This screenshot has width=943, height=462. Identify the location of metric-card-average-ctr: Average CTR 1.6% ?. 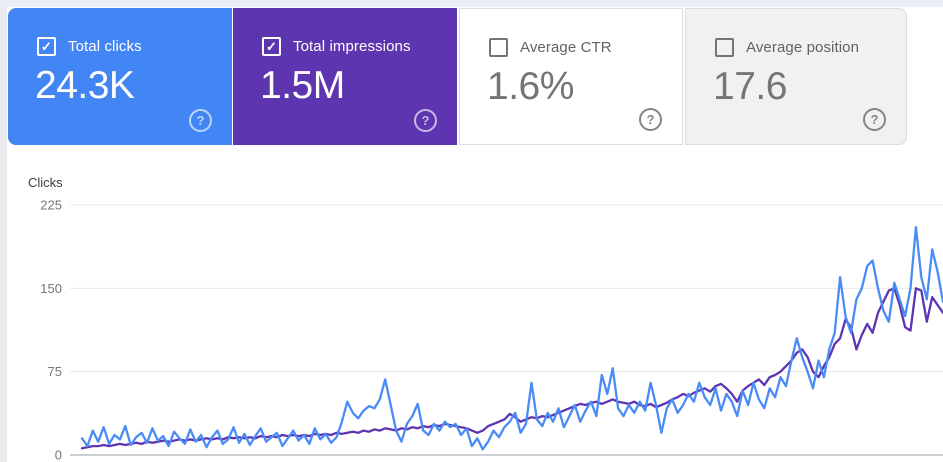
(571, 76).